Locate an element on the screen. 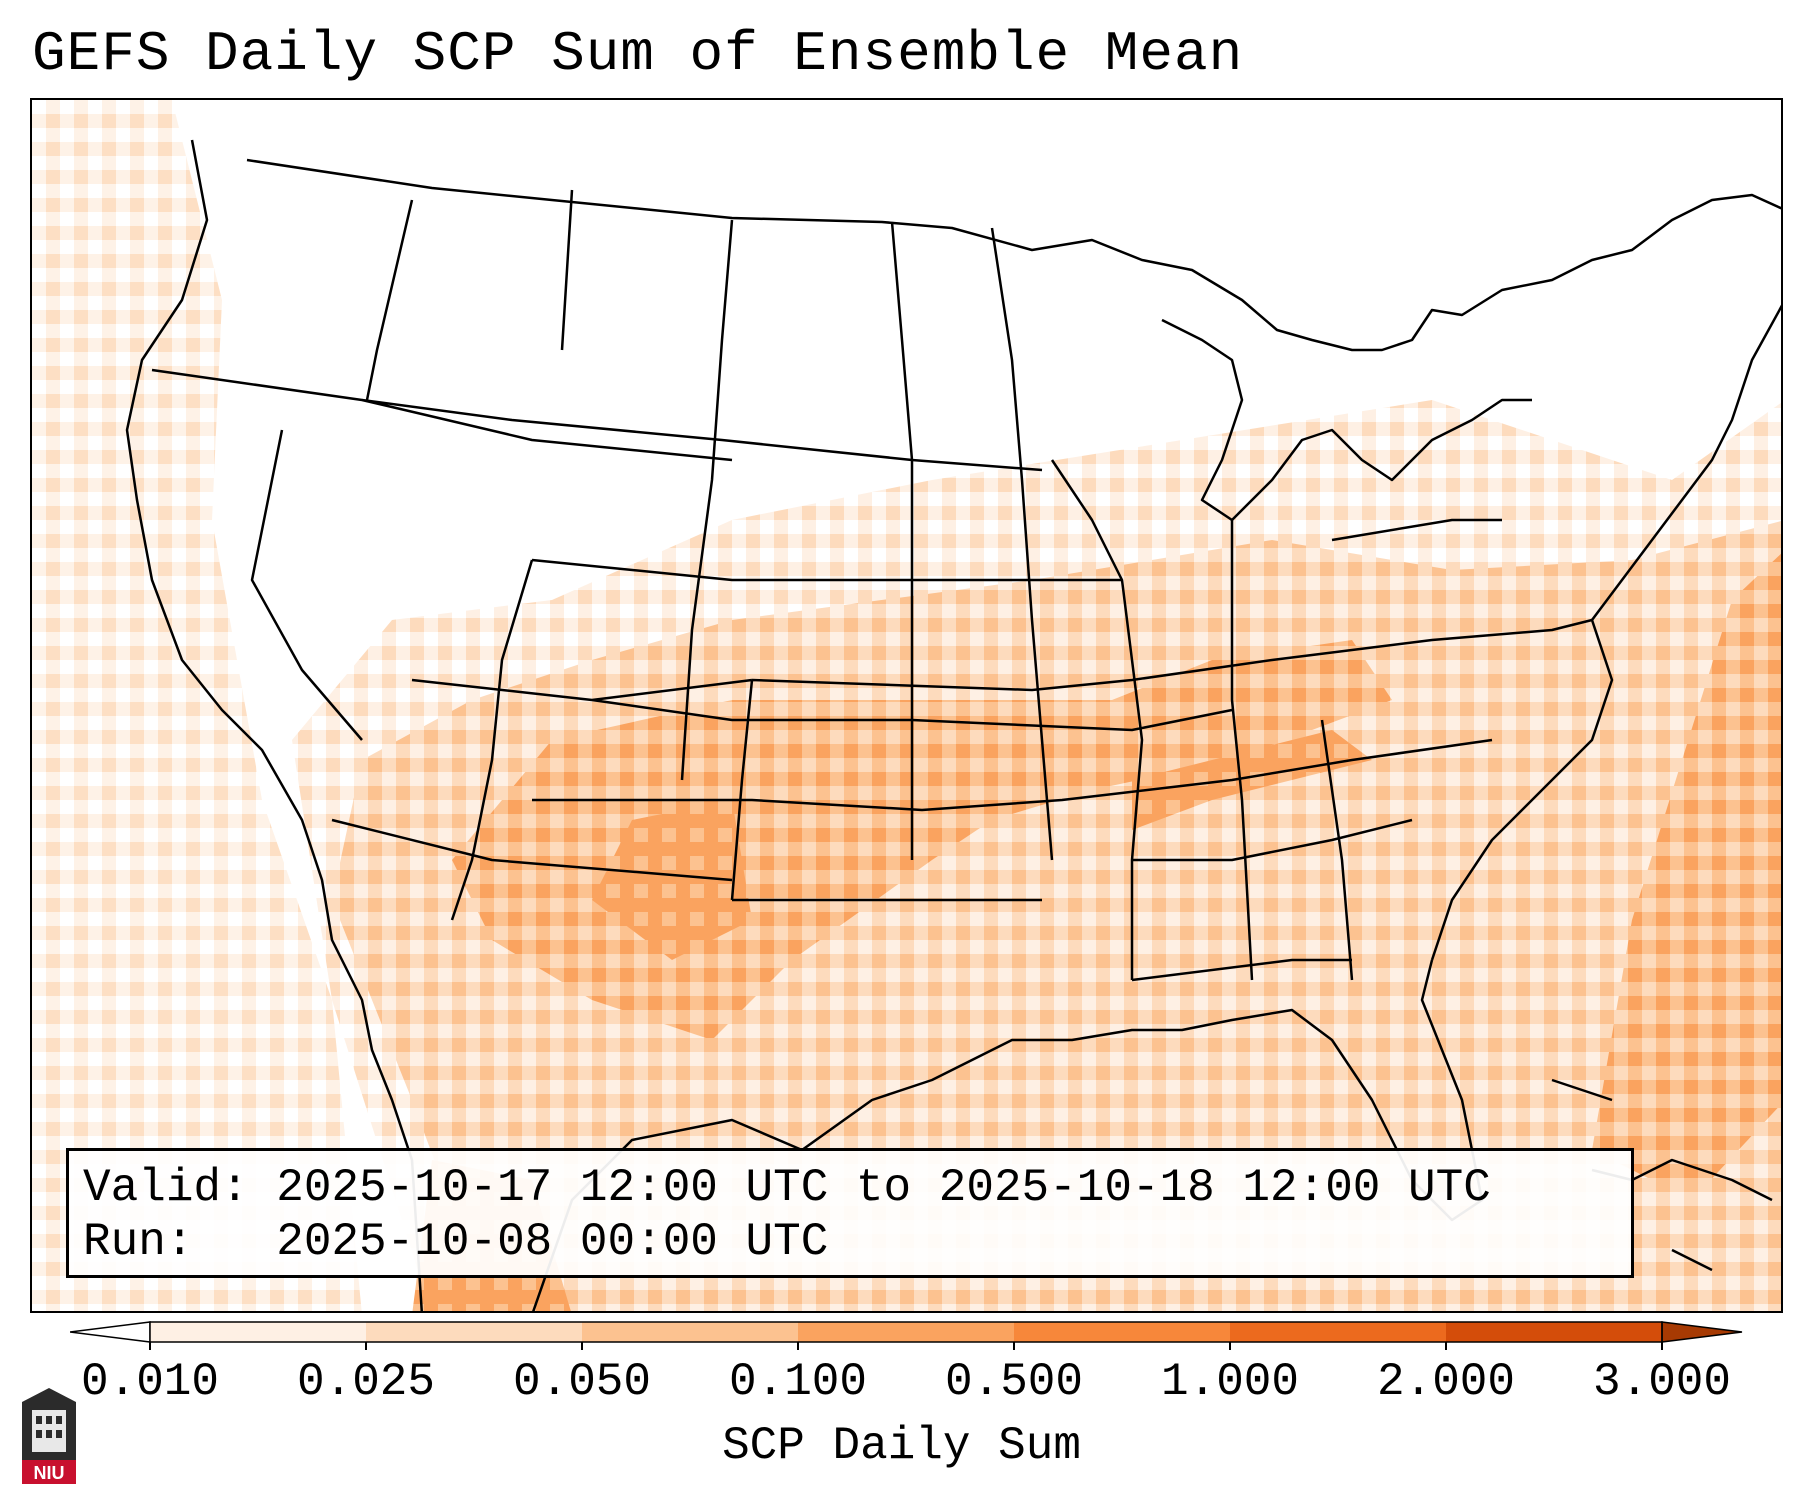  east-coast is located at coordinates (1605, 632).